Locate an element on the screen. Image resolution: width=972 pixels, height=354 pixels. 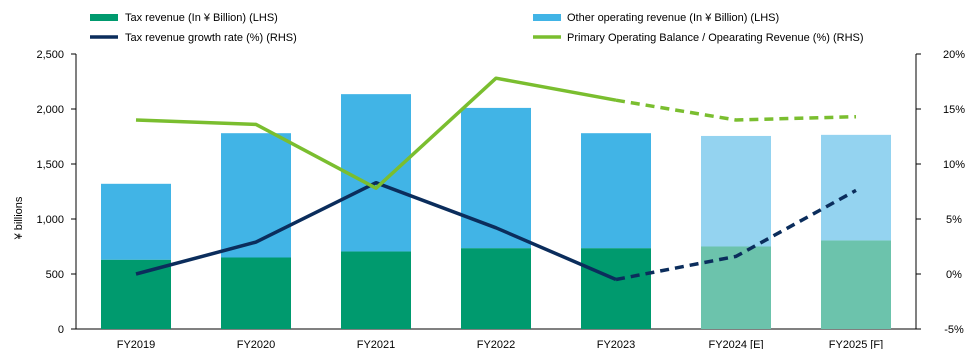
y-tick-label-left: 1,500 is located at coordinates (50, 165).